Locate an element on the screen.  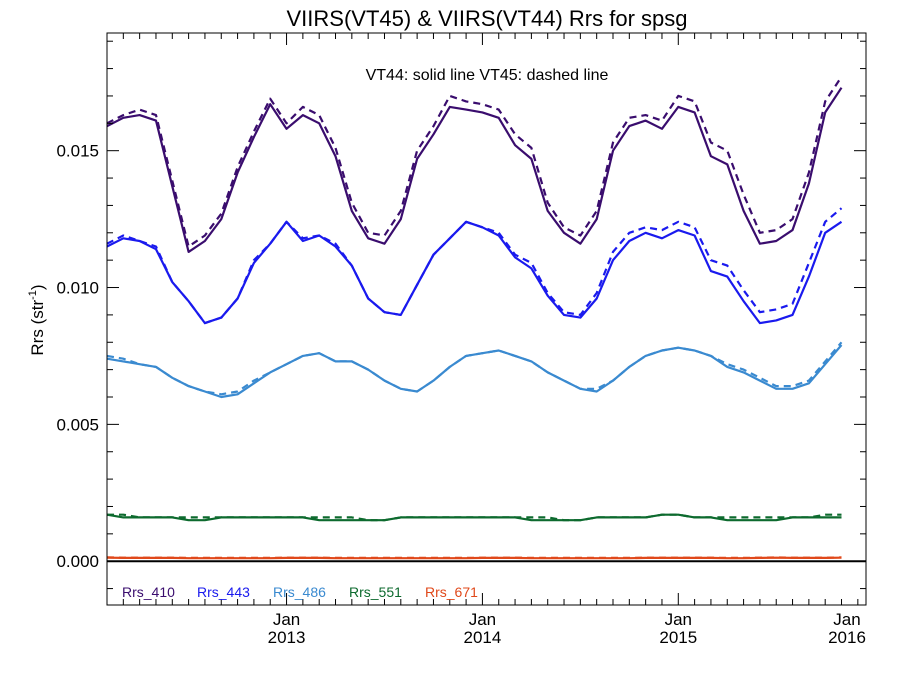
legend-item-rrs-443: Rrs_443 is located at coordinates (223, 592).